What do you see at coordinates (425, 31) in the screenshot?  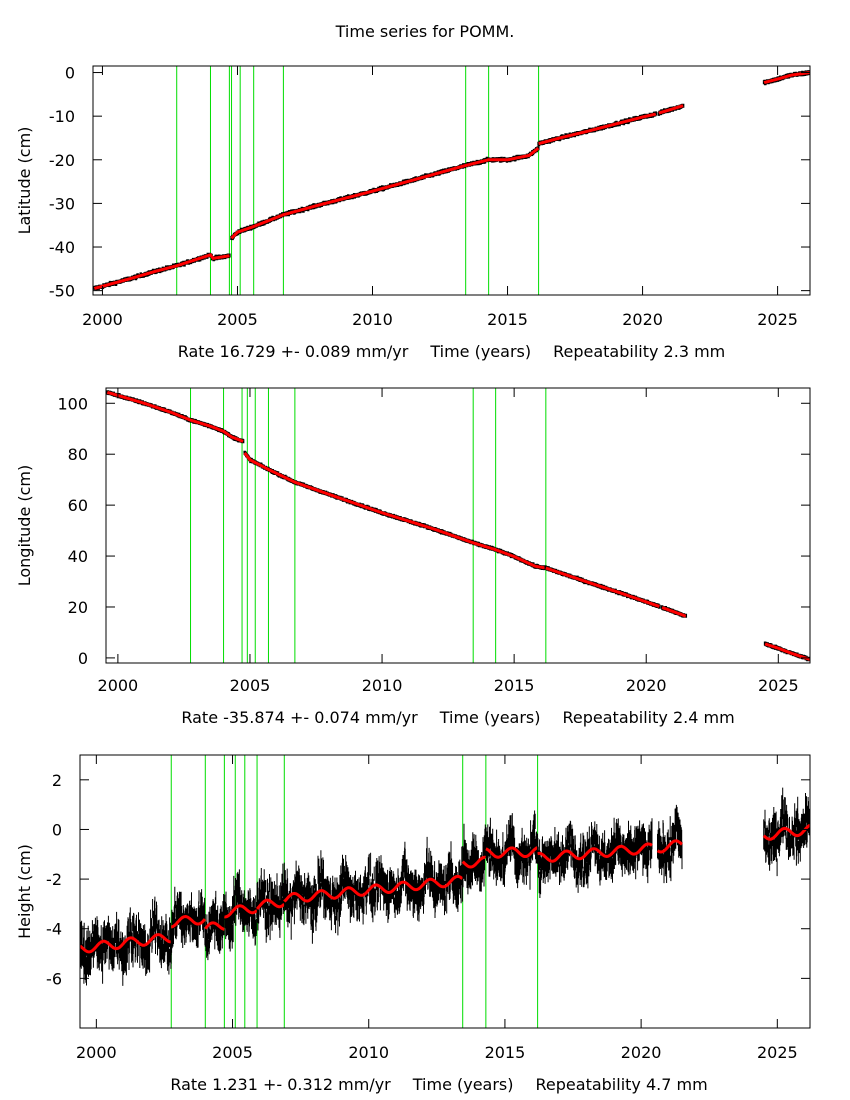 I see `figure-title: Time series for POMM.` at bounding box center [425, 31].